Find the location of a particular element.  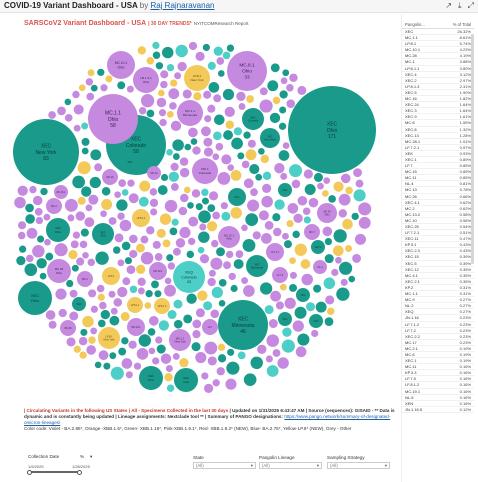

lineage-row: XEC.8 1.32% is located at coordinates (438, 130).